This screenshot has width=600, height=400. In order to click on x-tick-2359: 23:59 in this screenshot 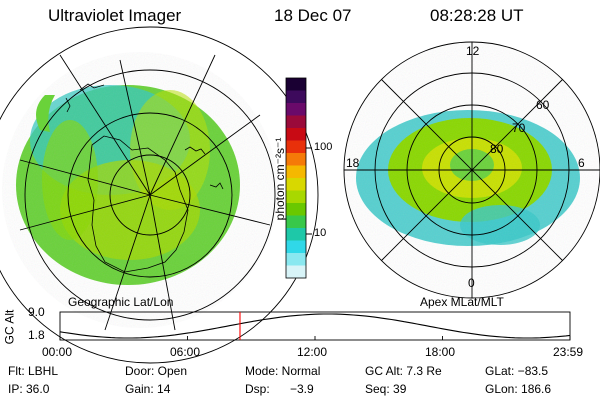, I will do `click(568, 352)`.